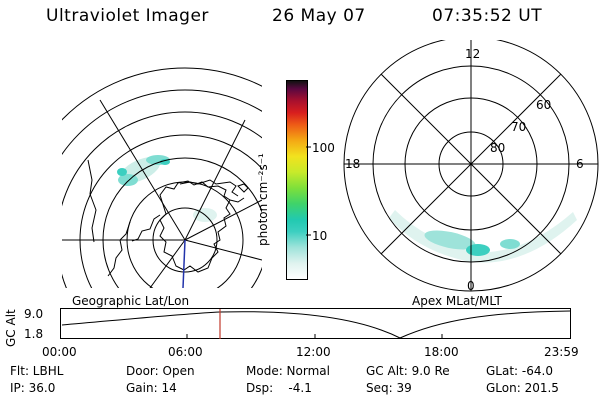 This screenshot has width=600, height=400. I want to click on altitude-xtick-0000: 00:00, so click(59, 352).